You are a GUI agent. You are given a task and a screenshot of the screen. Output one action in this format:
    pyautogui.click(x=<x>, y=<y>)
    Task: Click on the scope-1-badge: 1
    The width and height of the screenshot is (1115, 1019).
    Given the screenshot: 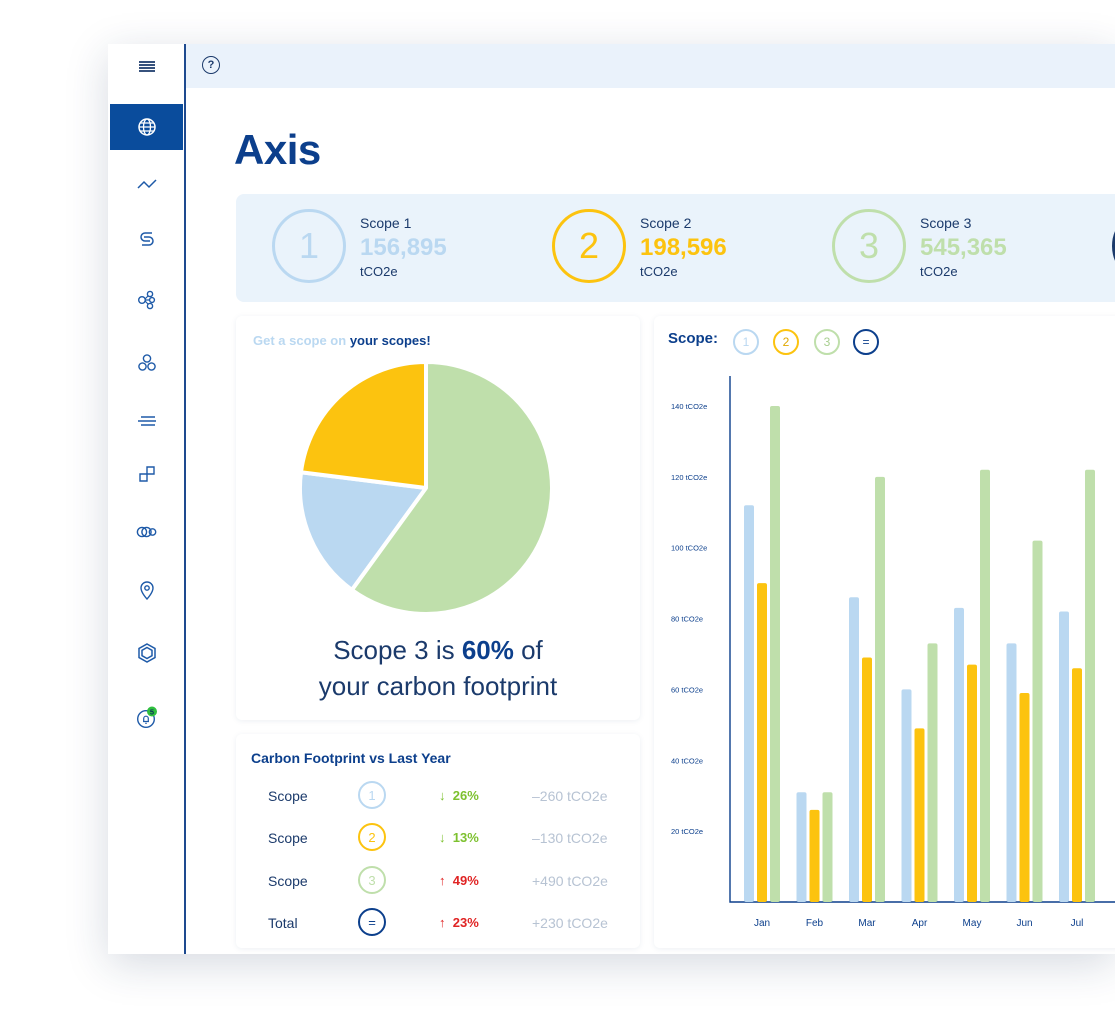 What is the action you would take?
    pyautogui.click(x=309, y=246)
    